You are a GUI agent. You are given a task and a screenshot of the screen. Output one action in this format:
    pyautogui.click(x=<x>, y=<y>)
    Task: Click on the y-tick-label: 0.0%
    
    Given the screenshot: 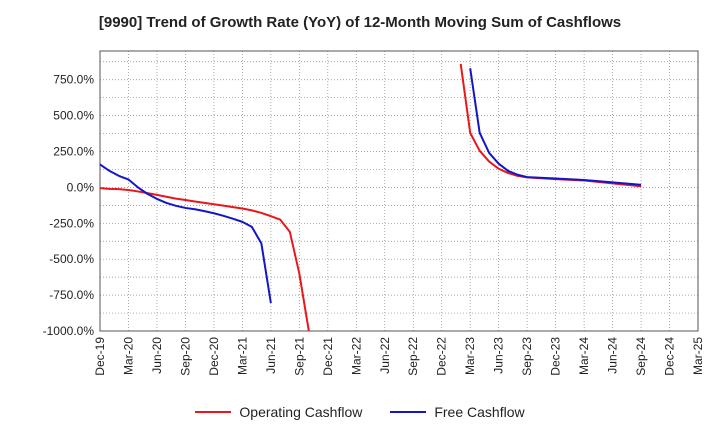 What is the action you would take?
    pyautogui.click(x=81, y=187)
    